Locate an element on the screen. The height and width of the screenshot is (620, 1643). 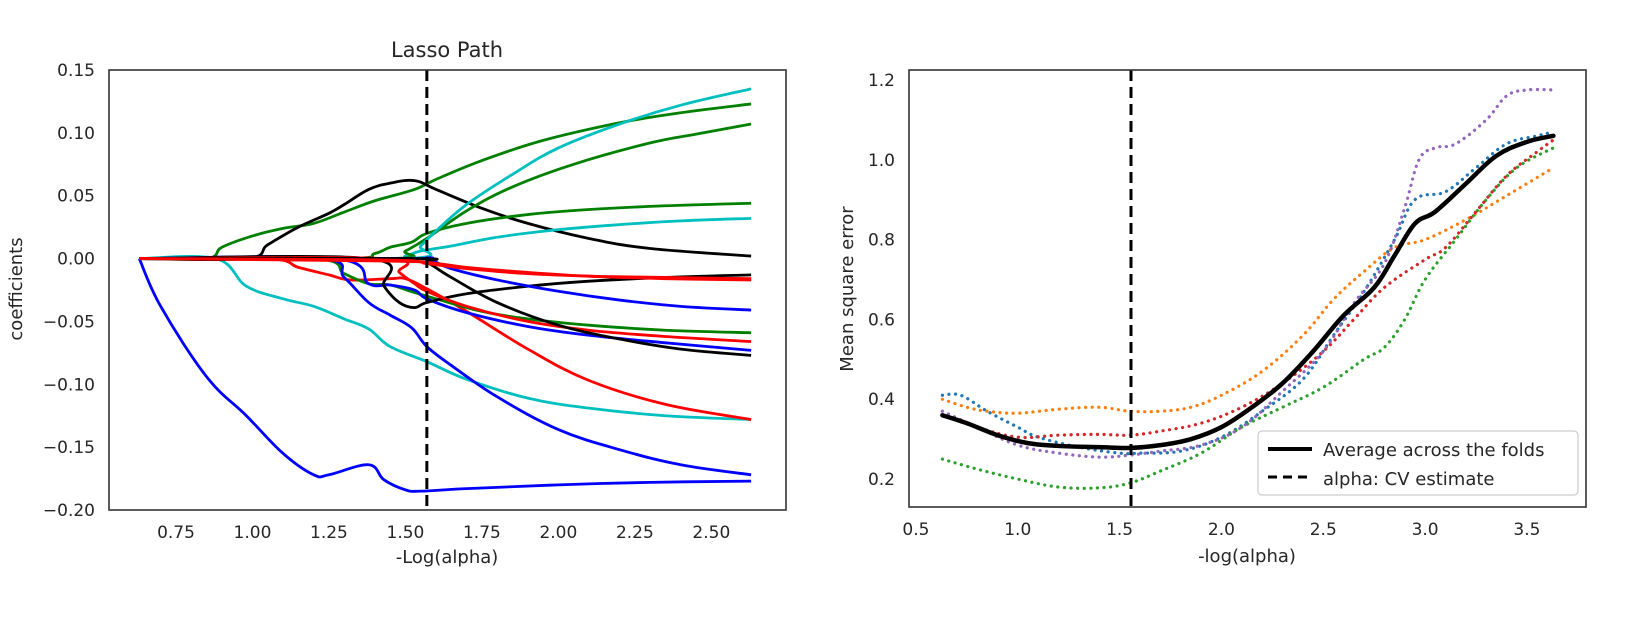
x-tick-label: 1.00 is located at coordinates (253, 533).